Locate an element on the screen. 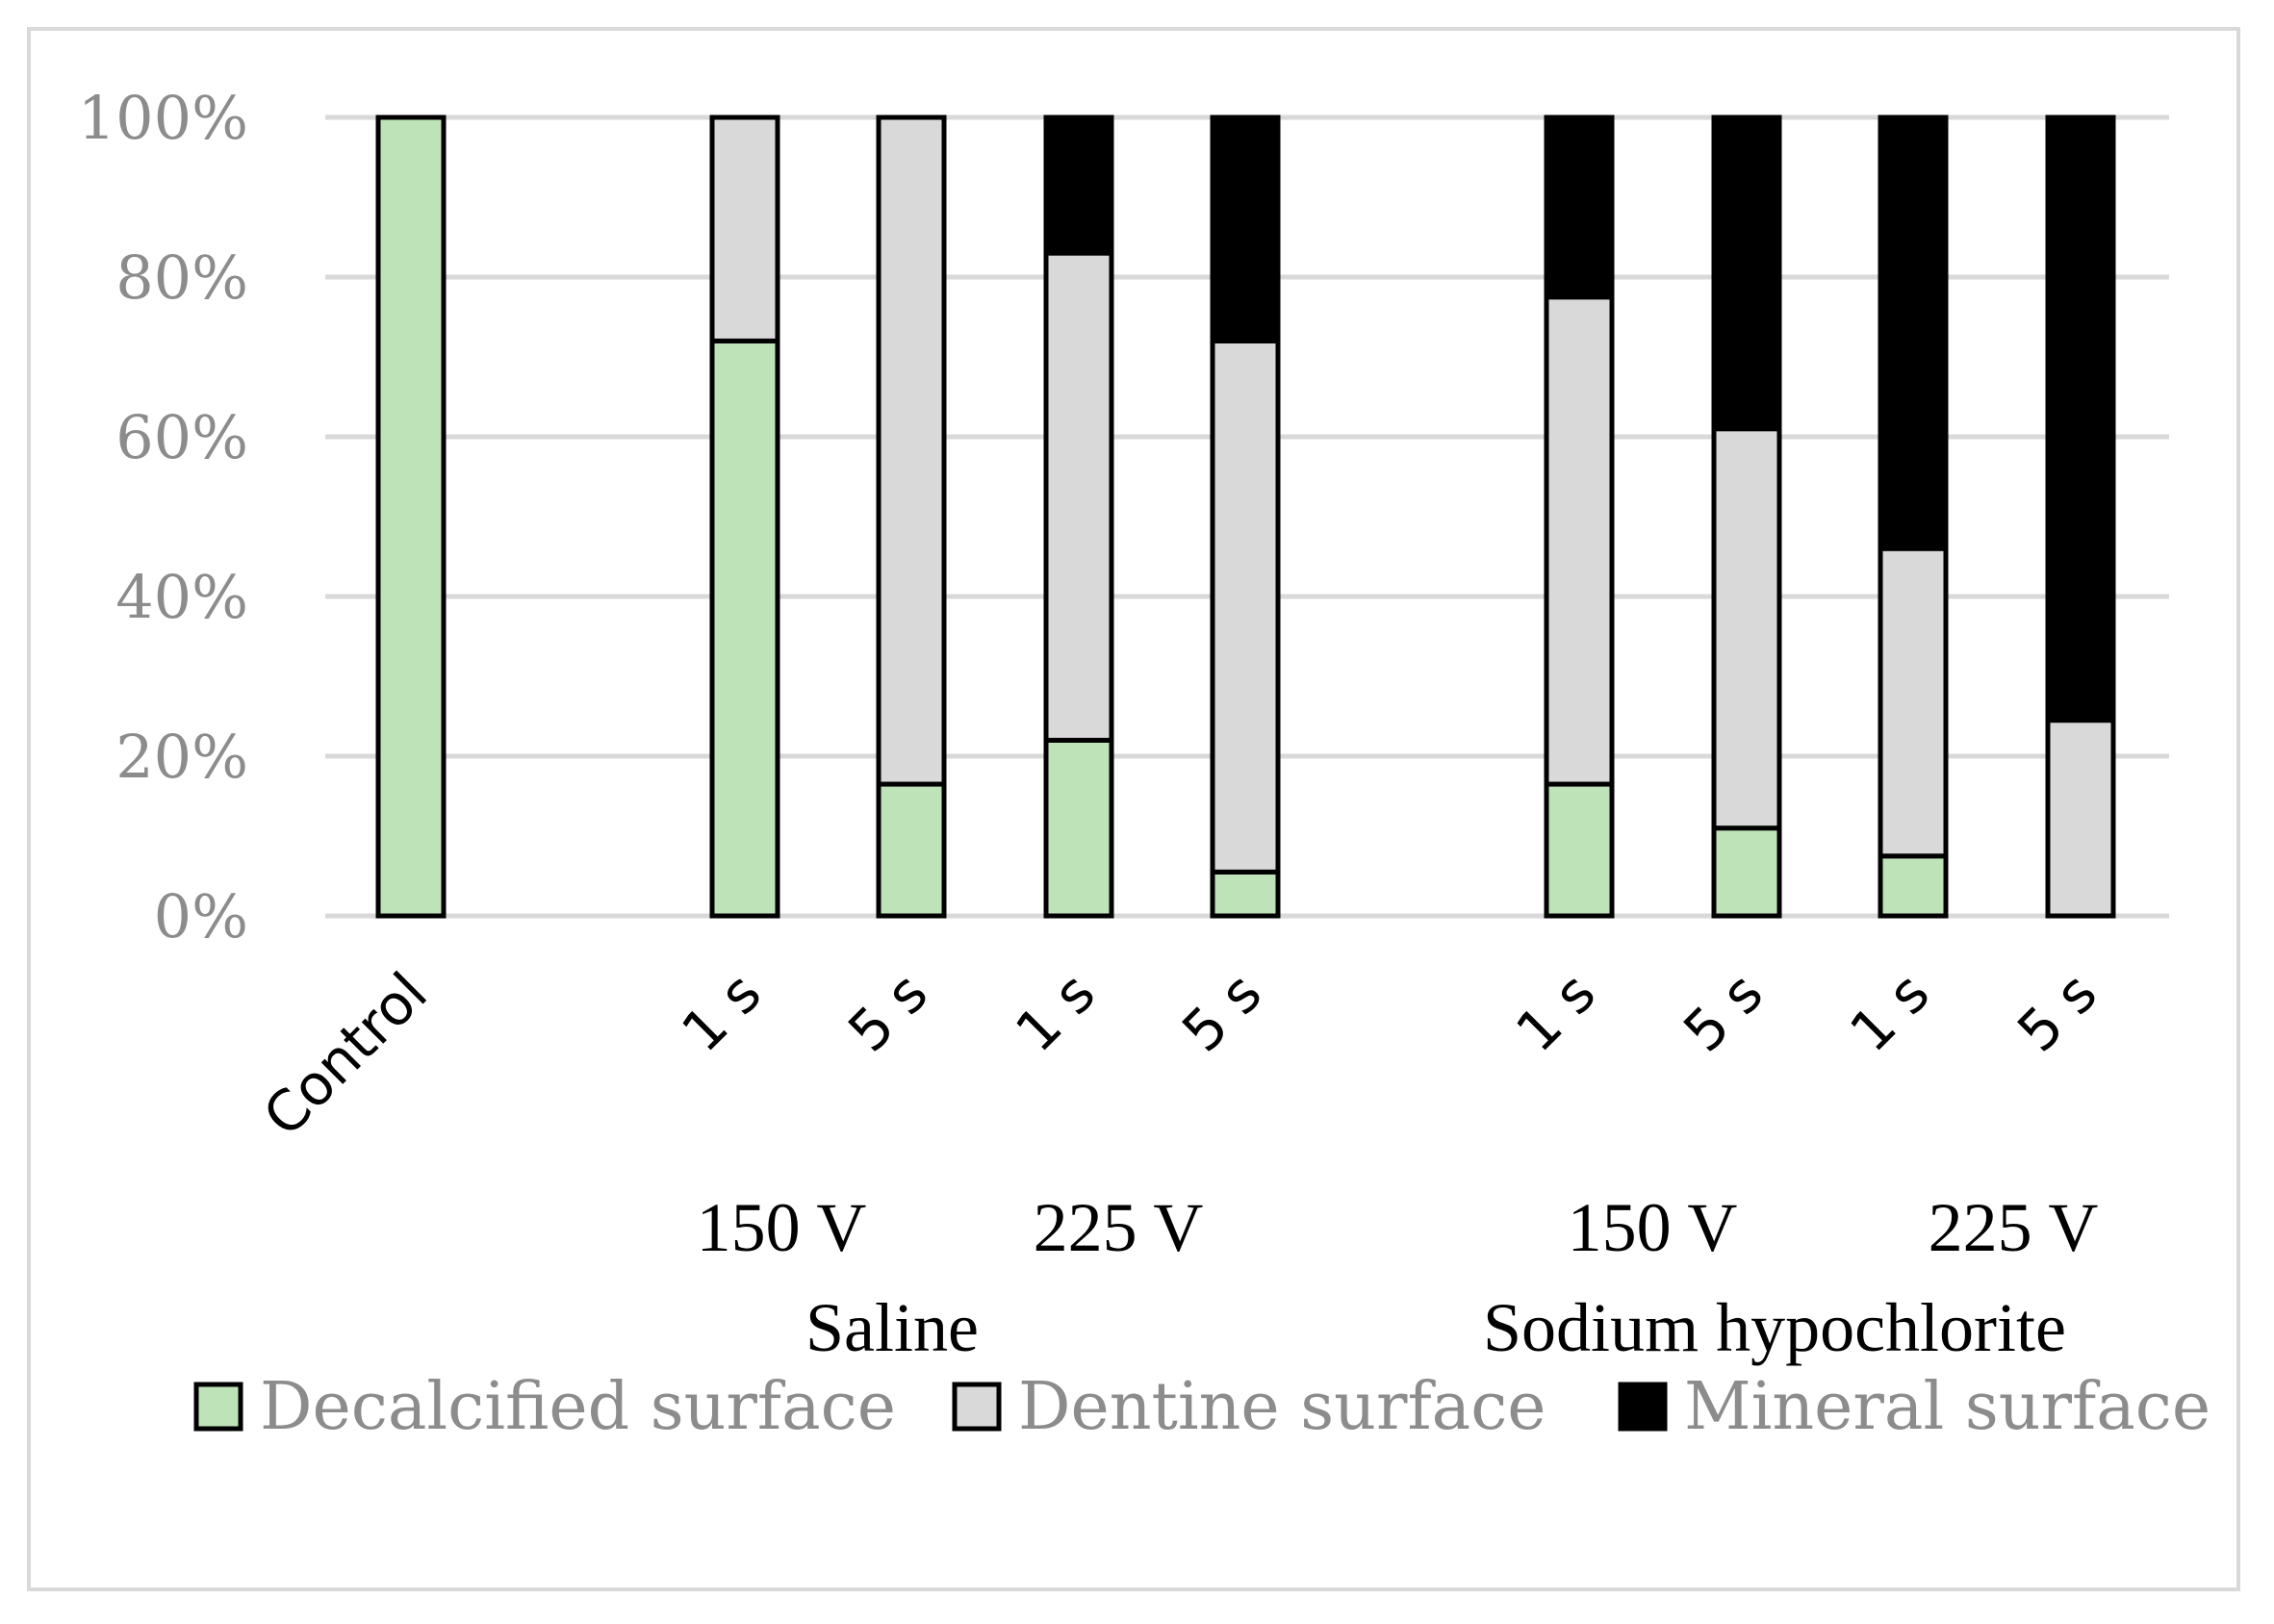 Image resolution: width=2274 pixels, height=1624 pixels. y-tick-label: 0% is located at coordinates (201, 916).